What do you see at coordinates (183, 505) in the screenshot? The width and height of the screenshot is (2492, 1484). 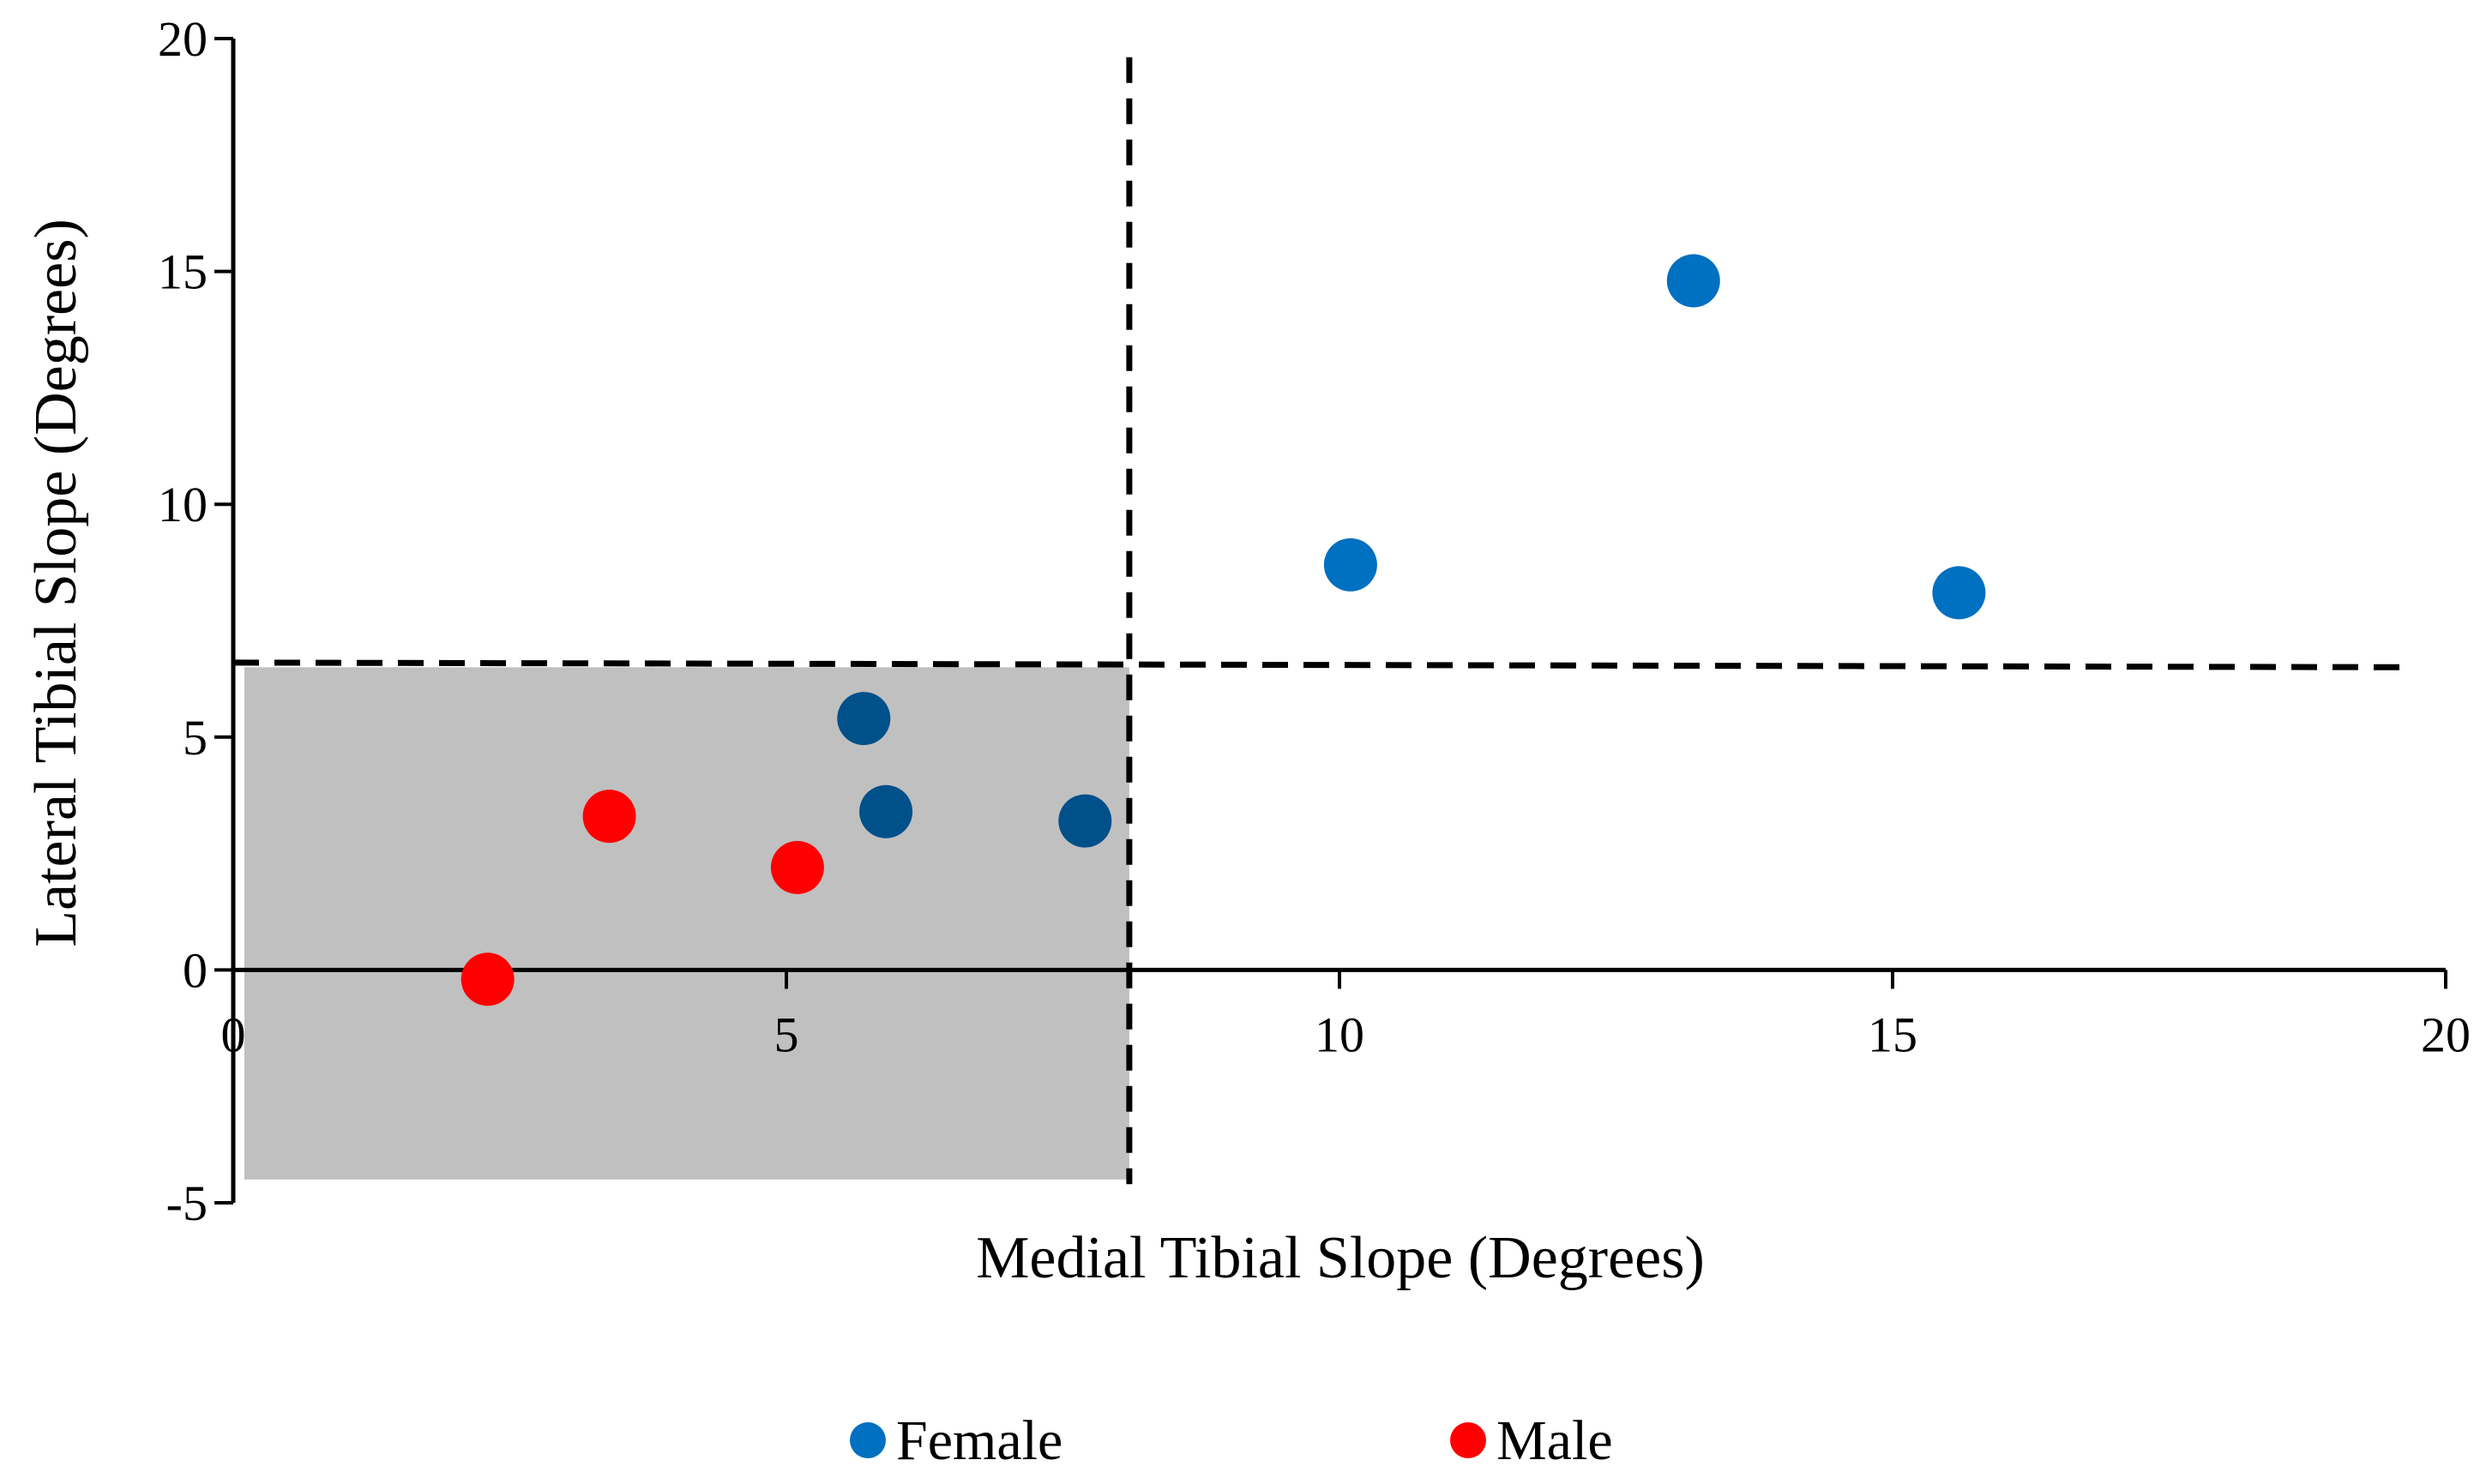 I see `y-tick-label: 10` at bounding box center [183, 505].